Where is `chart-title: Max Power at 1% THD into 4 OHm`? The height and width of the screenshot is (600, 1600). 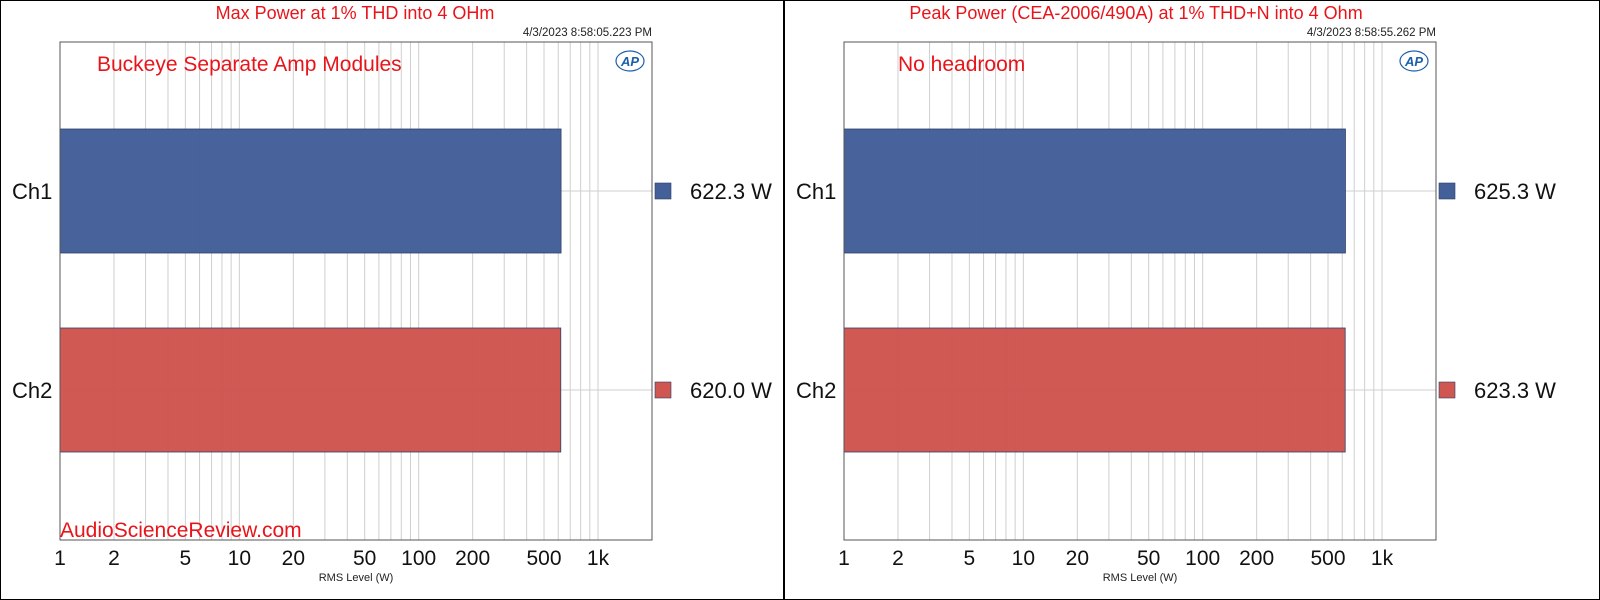
chart-title: Max Power at 1% THD into 4 OHm is located at coordinates (355, 13).